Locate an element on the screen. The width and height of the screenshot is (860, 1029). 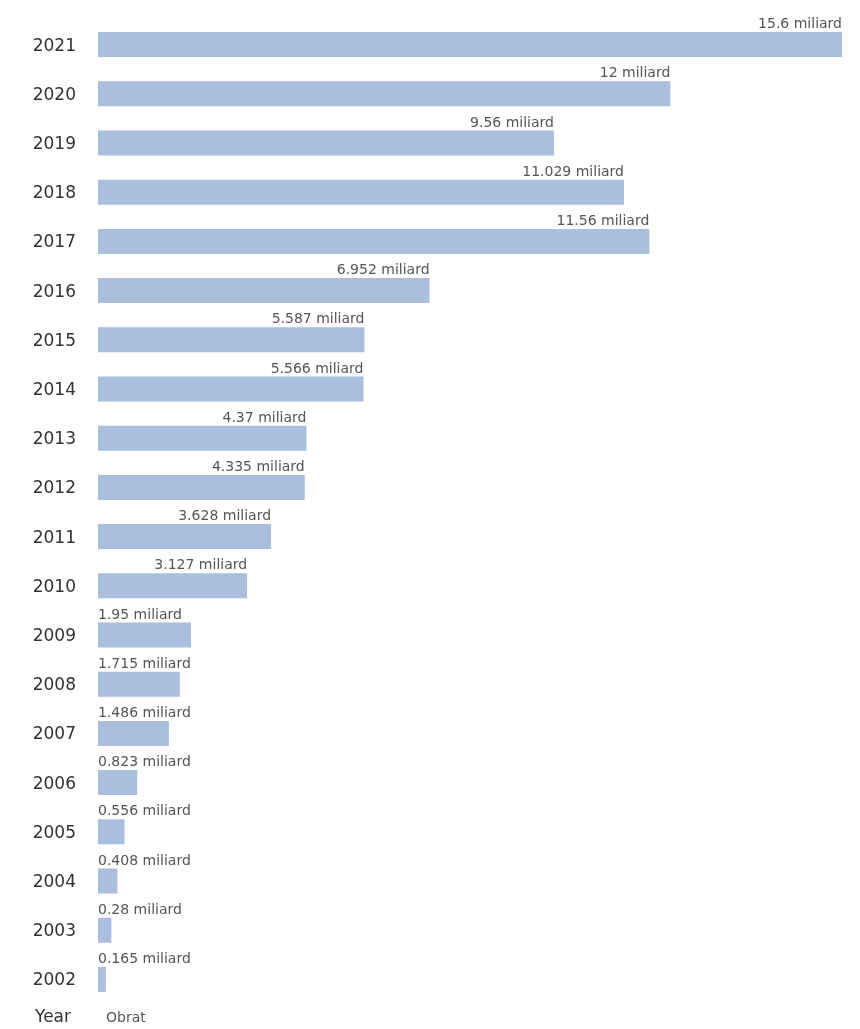
y-tick-label: 2003 is located at coordinates (54, 930).